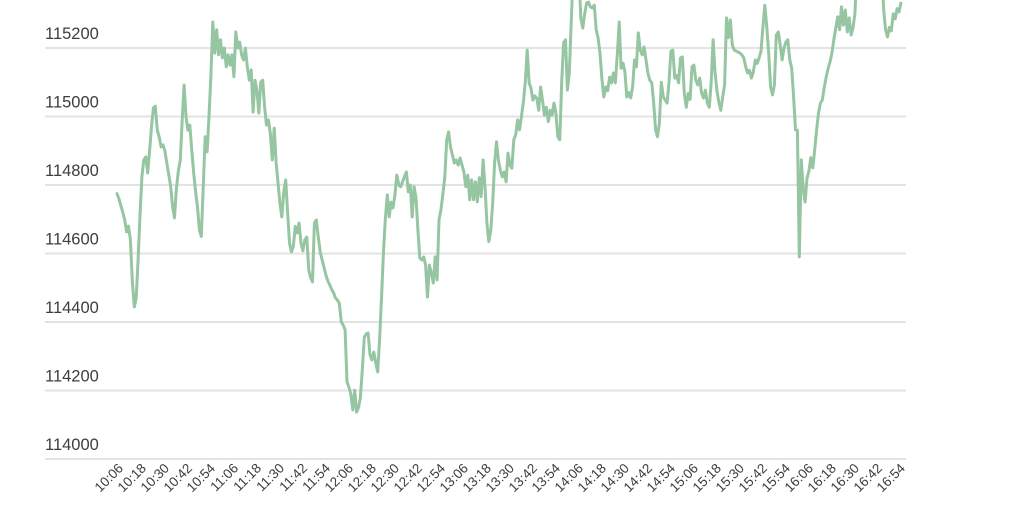  I want to click on y-tick-label: 114000, so click(72, 445).